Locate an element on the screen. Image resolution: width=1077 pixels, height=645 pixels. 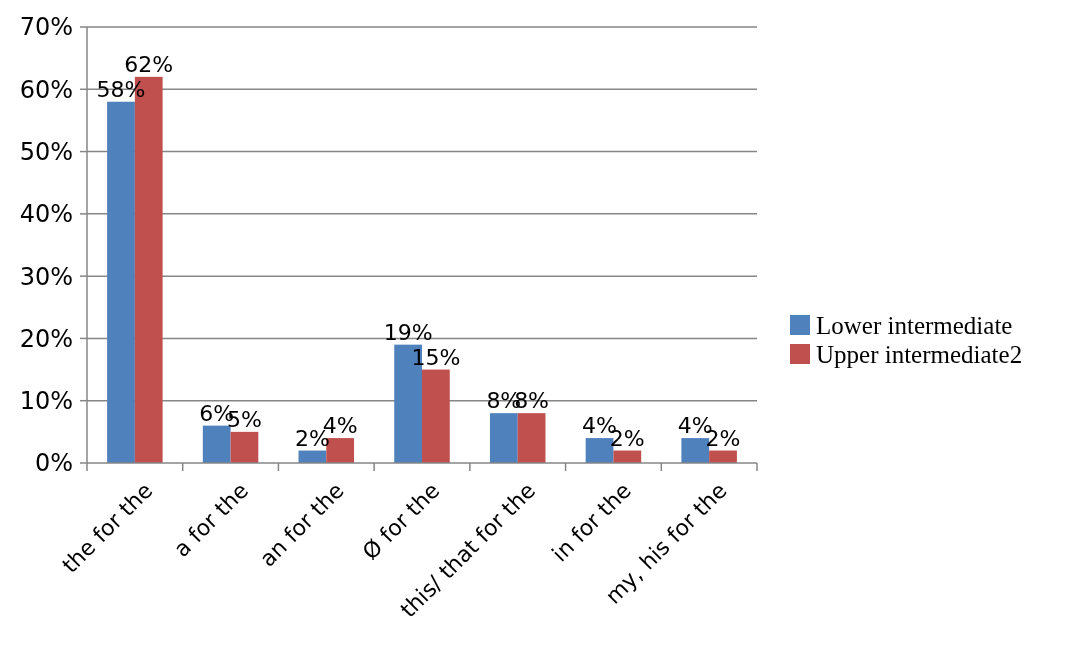
y-tick-label: 0% is located at coordinates (53, 463).